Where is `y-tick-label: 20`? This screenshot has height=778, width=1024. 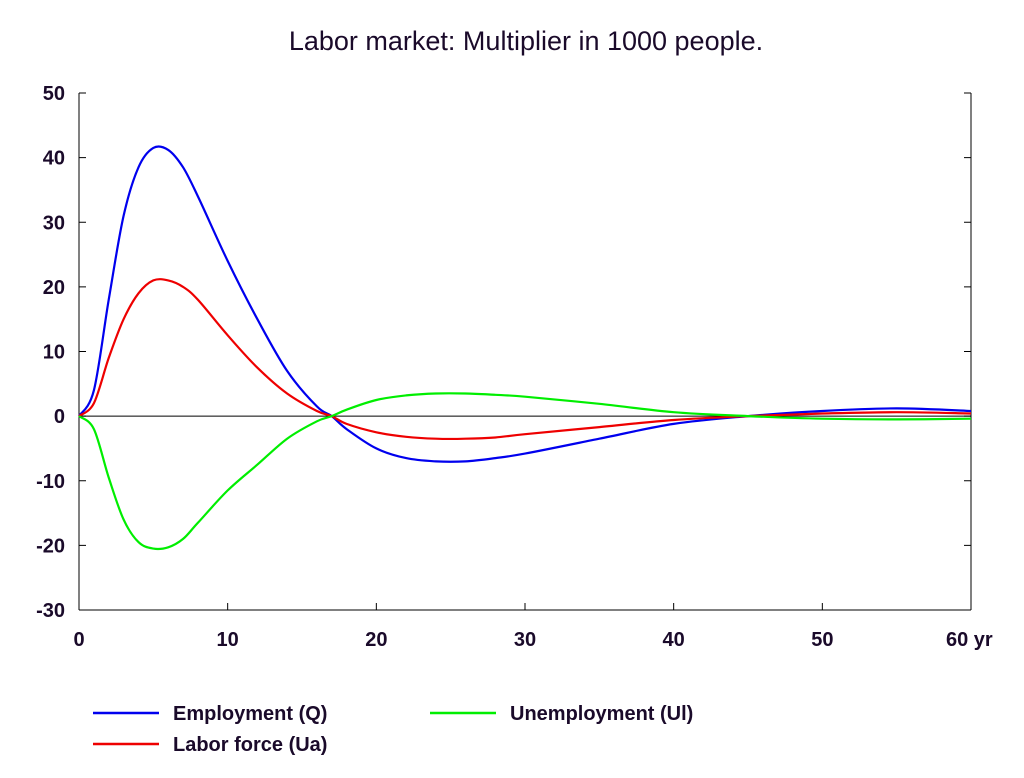
y-tick-label: 20 is located at coordinates (54, 288).